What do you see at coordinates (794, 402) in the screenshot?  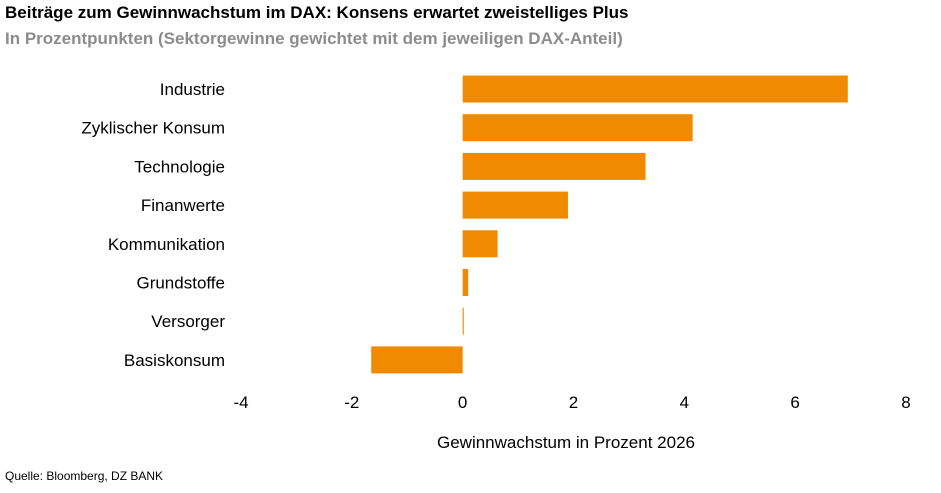 I see `x-tick-label: 6` at bounding box center [794, 402].